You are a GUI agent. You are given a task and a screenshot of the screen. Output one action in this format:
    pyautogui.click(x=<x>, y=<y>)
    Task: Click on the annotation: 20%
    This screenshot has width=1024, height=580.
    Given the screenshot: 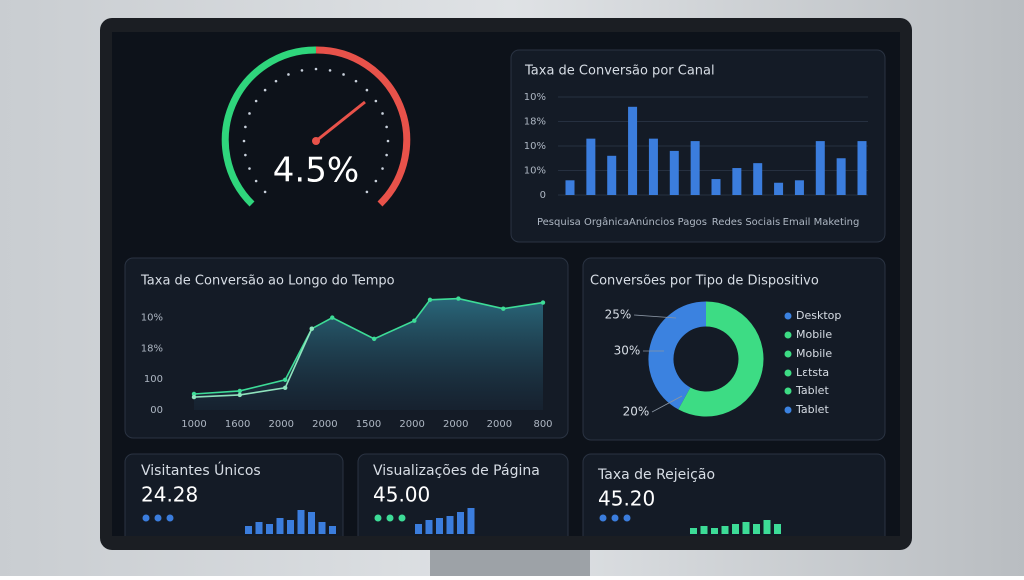 What is the action you would take?
    pyautogui.click(x=636, y=412)
    